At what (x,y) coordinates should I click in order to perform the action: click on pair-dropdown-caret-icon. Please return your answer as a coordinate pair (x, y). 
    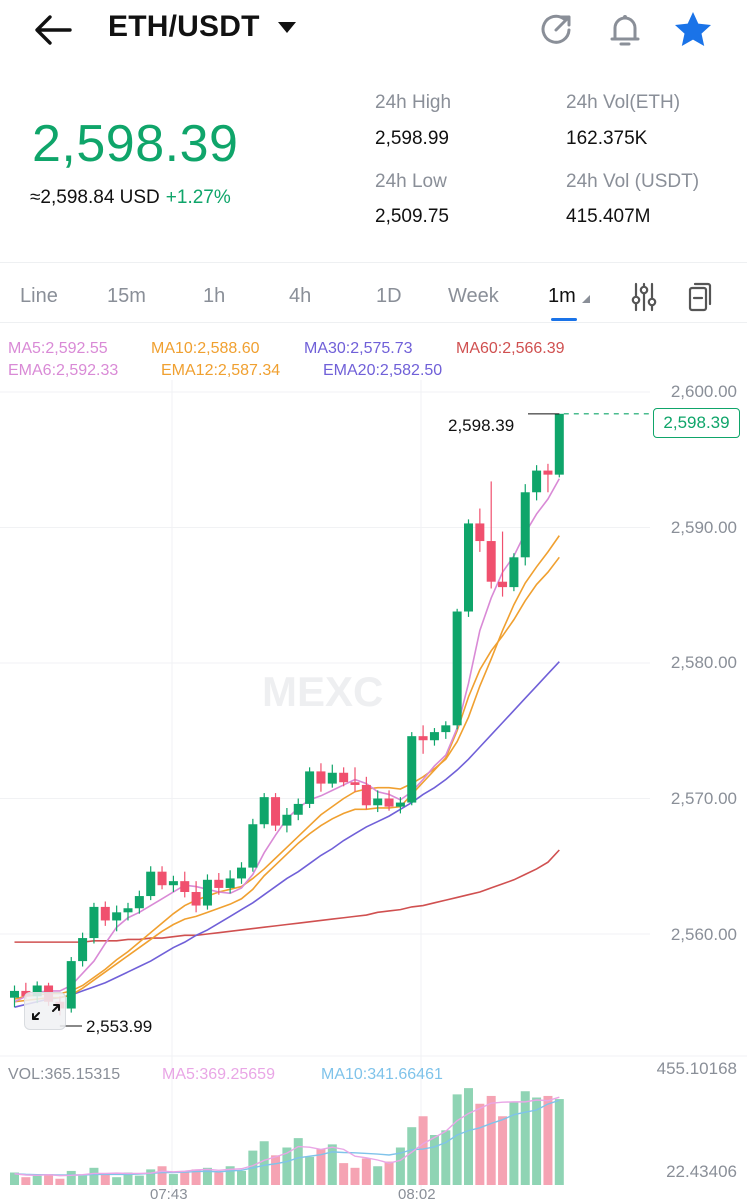
    Looking at the image, I should click on (287, 27).